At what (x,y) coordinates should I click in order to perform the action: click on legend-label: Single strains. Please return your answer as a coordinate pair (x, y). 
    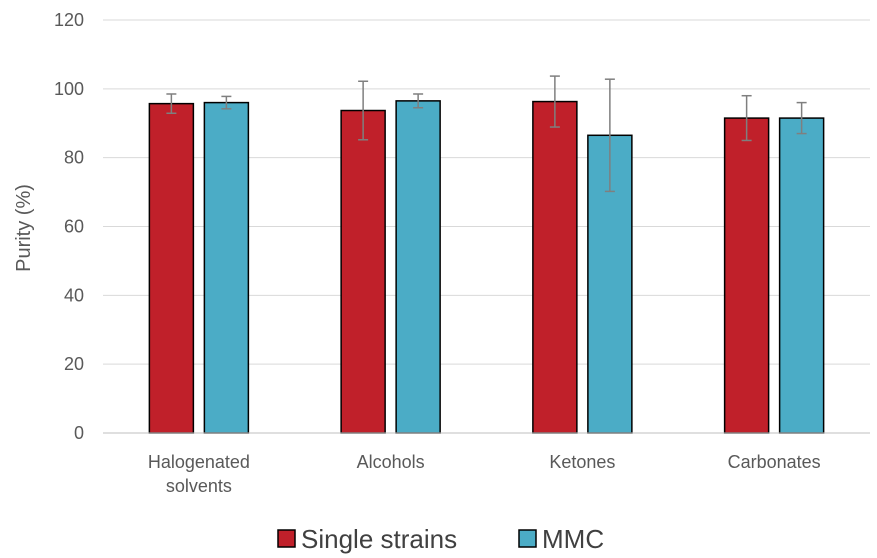
    Looking at the image, I should click on (379, 539).